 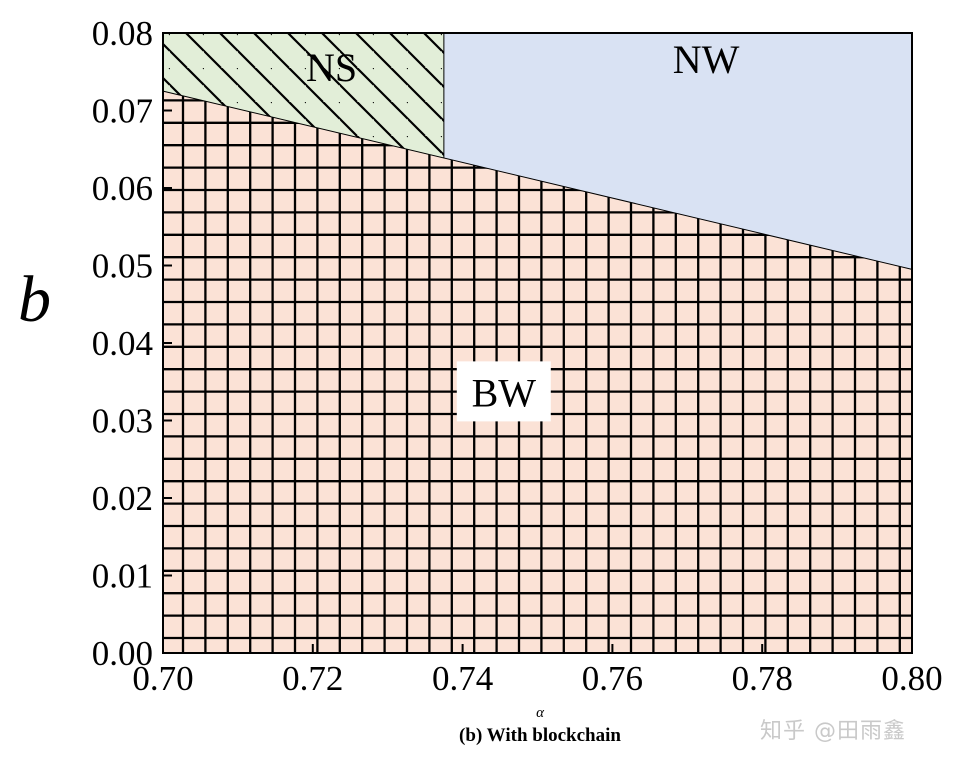 What do you see at coordinates (34, 299) in the screenshot?
I see `y-axis-label: b` at bounding box center [34, 299].